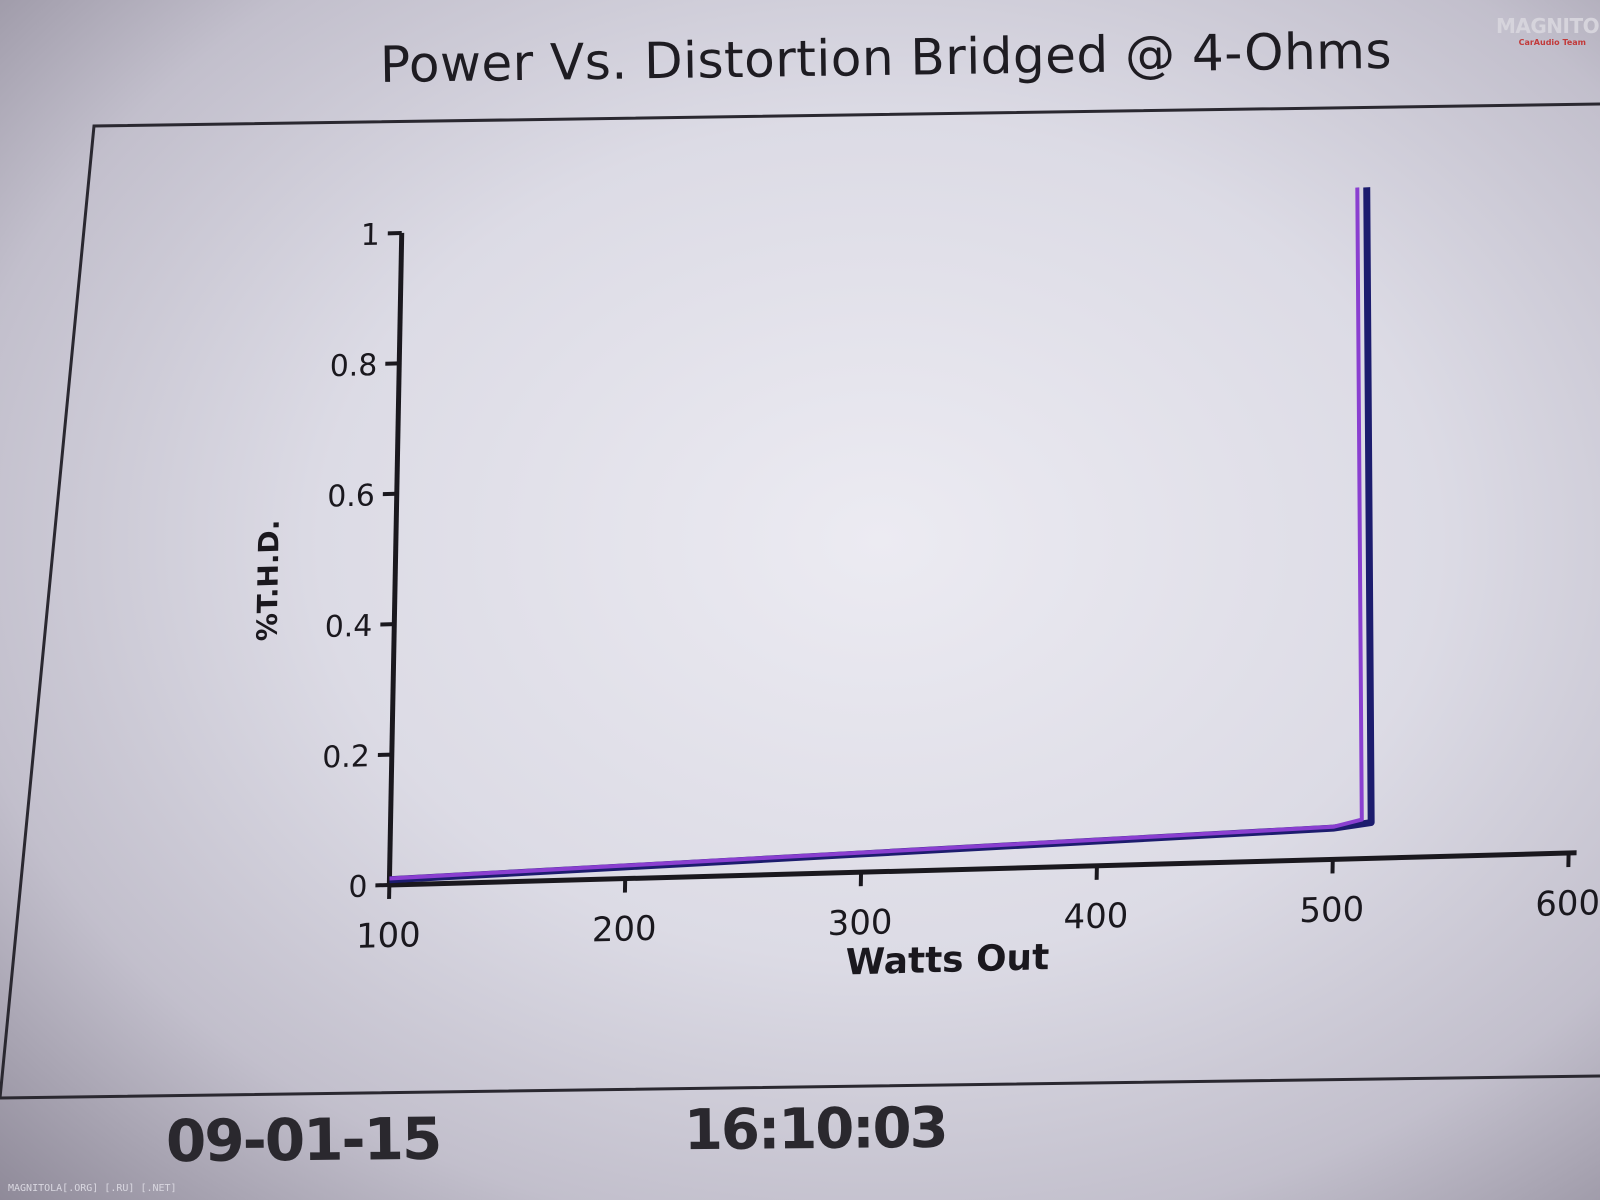  What do you see at coordinates (346, 757) in the screenshot?
I see `y-tick-label: 0.2` at bounding box center [346, 757].